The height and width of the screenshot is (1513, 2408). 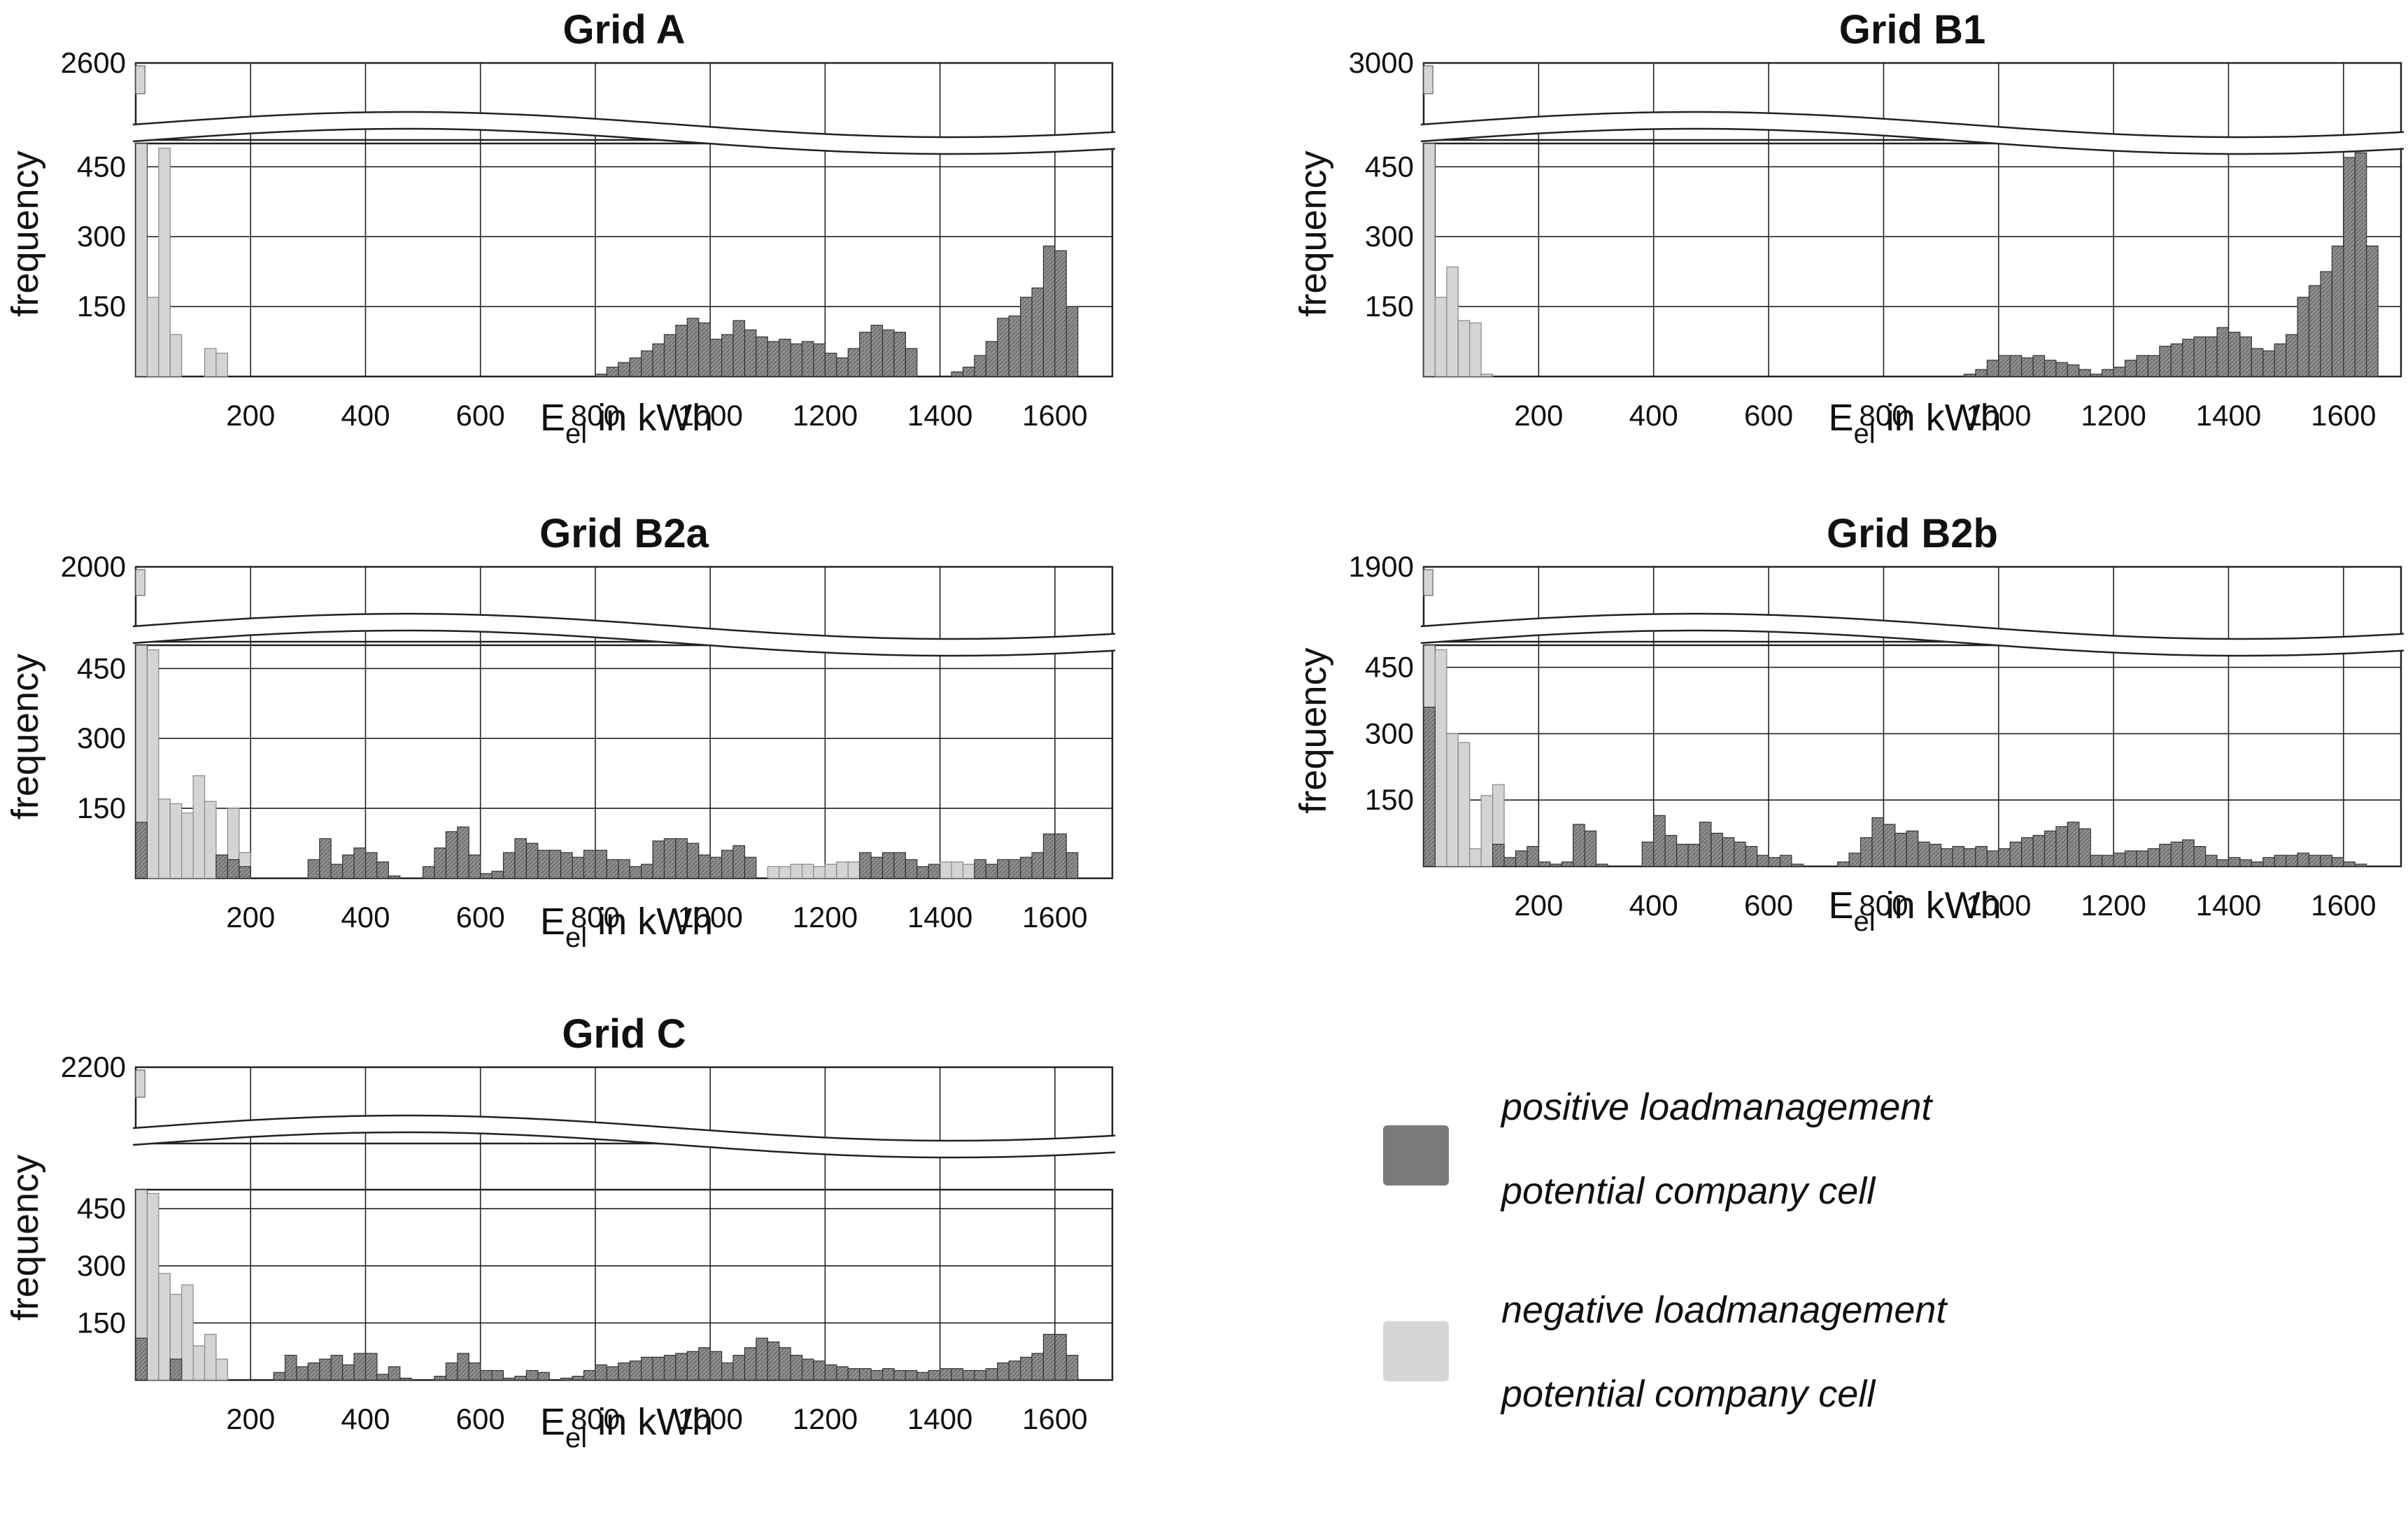 What do you see at coordinates (1912, 29) in the screenshot?
I see `chart-title: Grid B1` at bounding box center [1912, 29].